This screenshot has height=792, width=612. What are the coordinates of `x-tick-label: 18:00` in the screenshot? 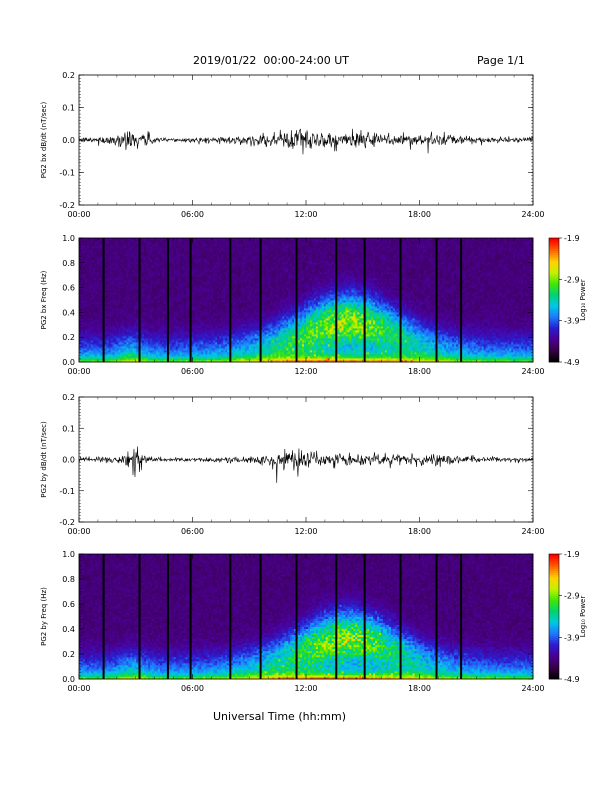 It's located at (419, 214).